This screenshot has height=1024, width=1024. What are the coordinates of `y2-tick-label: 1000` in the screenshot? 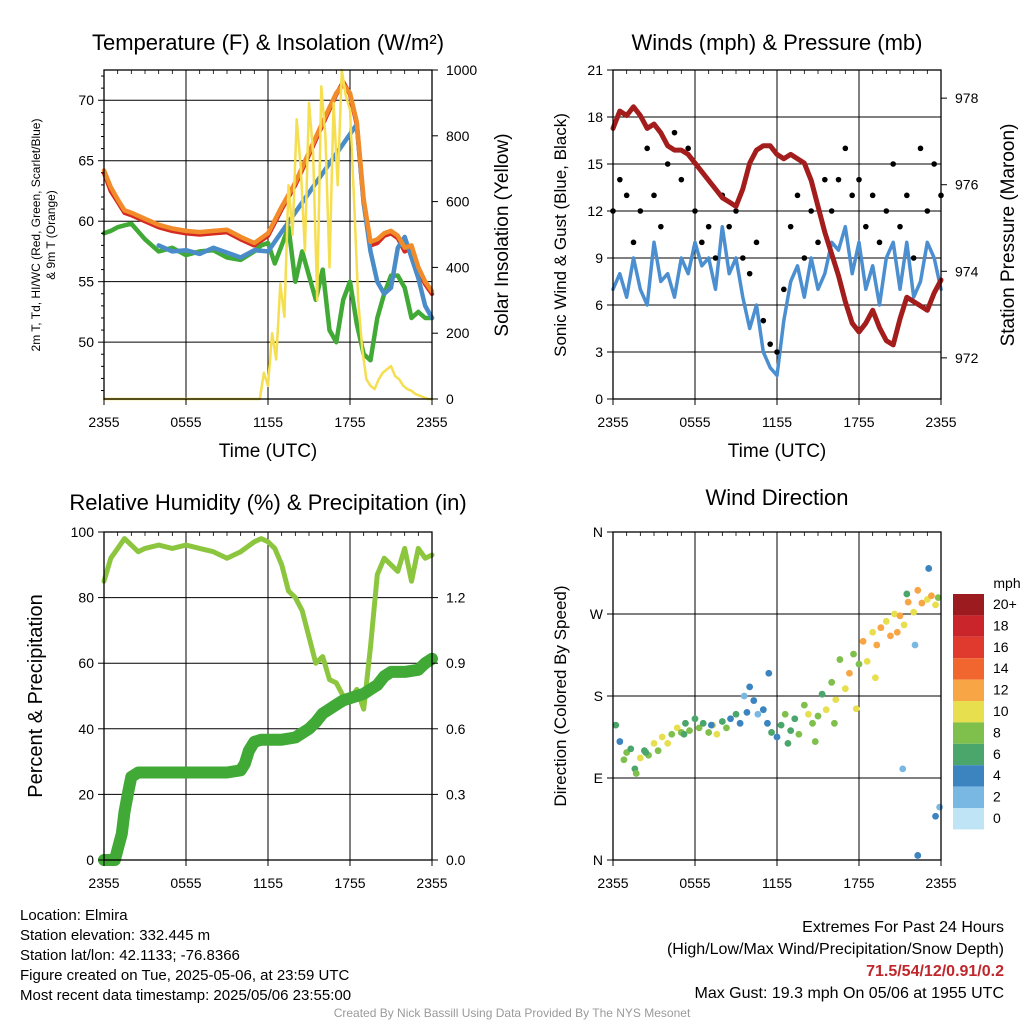 It's located at (461, 70).